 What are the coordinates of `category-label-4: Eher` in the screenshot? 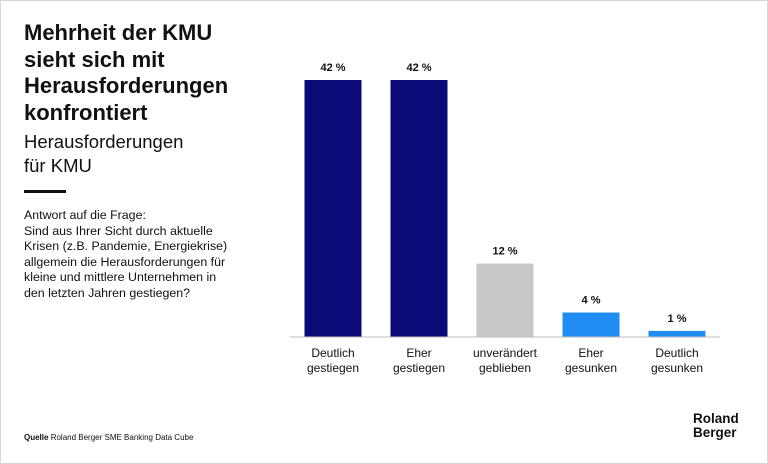 It's located at (590, 353).